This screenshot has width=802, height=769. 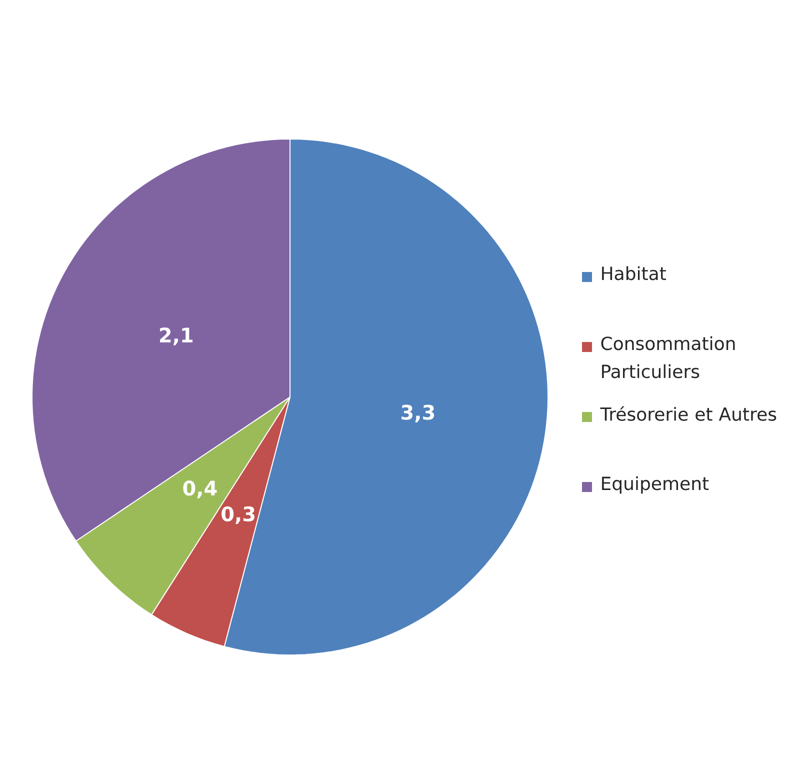 I want to click on data-label: 3,3, so click(x=418, y=413).